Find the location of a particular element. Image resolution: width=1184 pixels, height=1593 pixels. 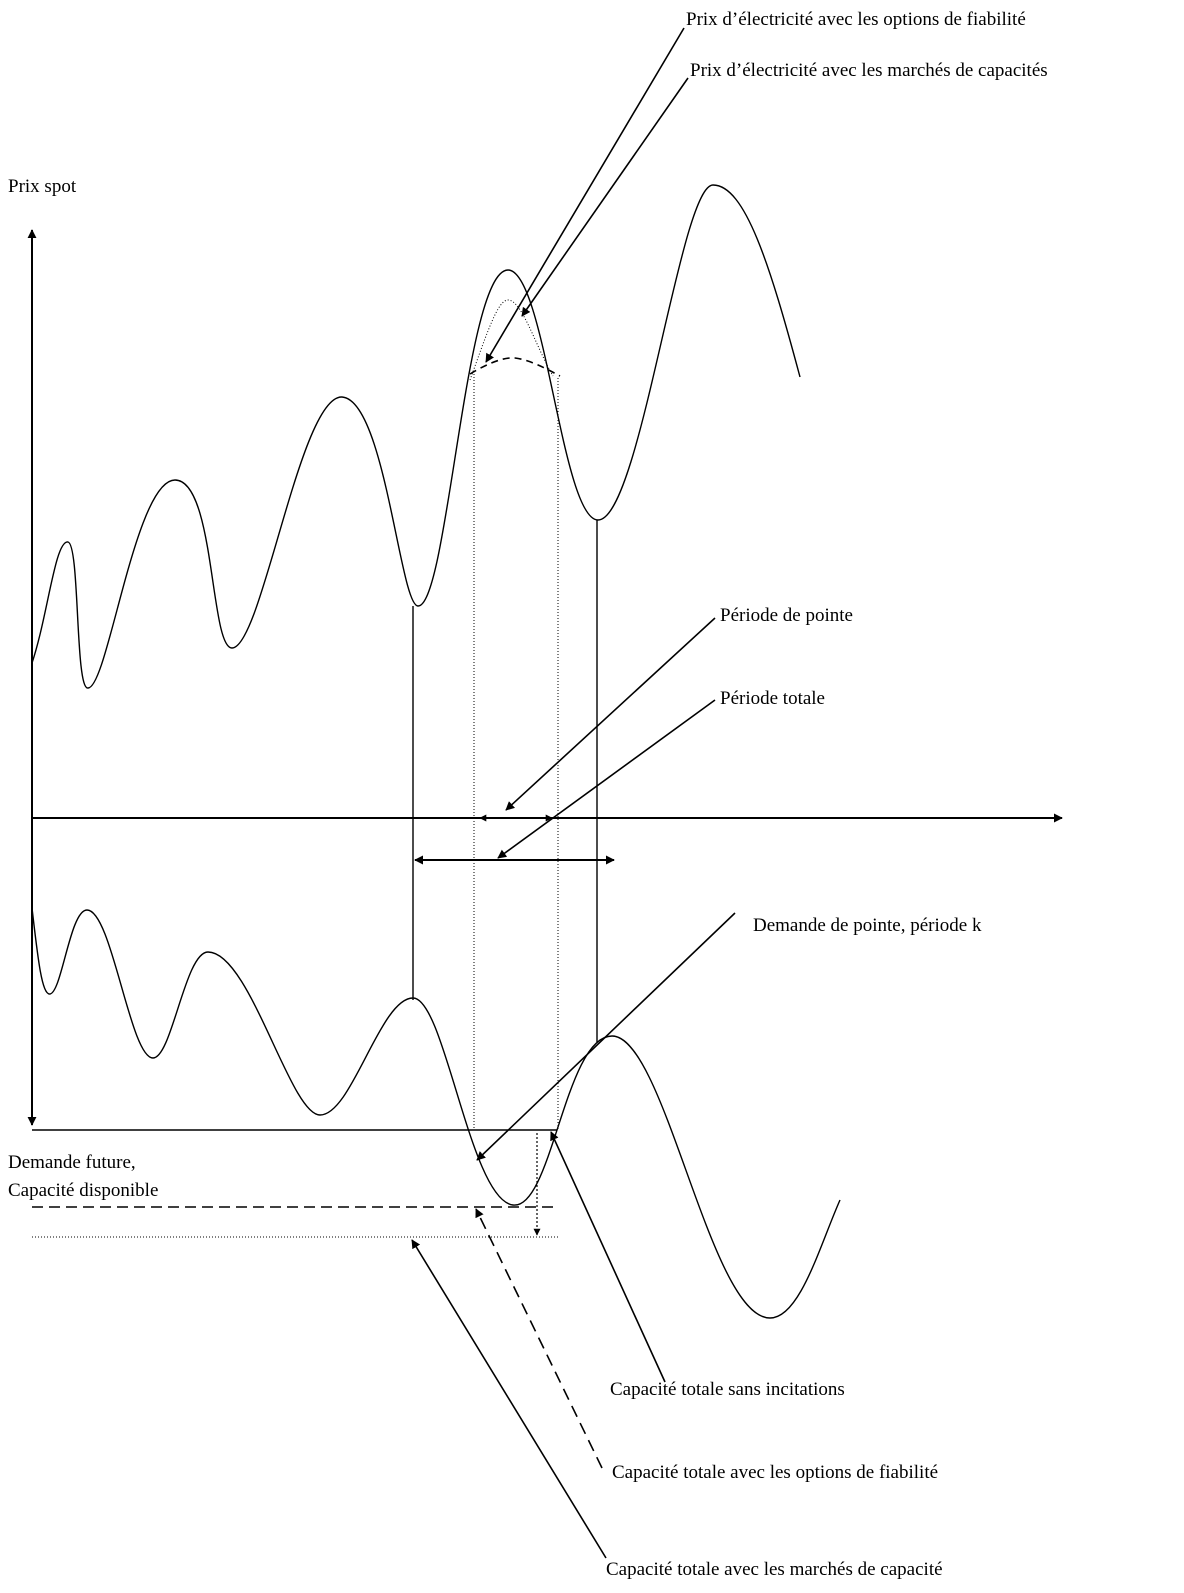

peak-demand-label: Demande de pointe, période k is located at coordinates (867, 925).